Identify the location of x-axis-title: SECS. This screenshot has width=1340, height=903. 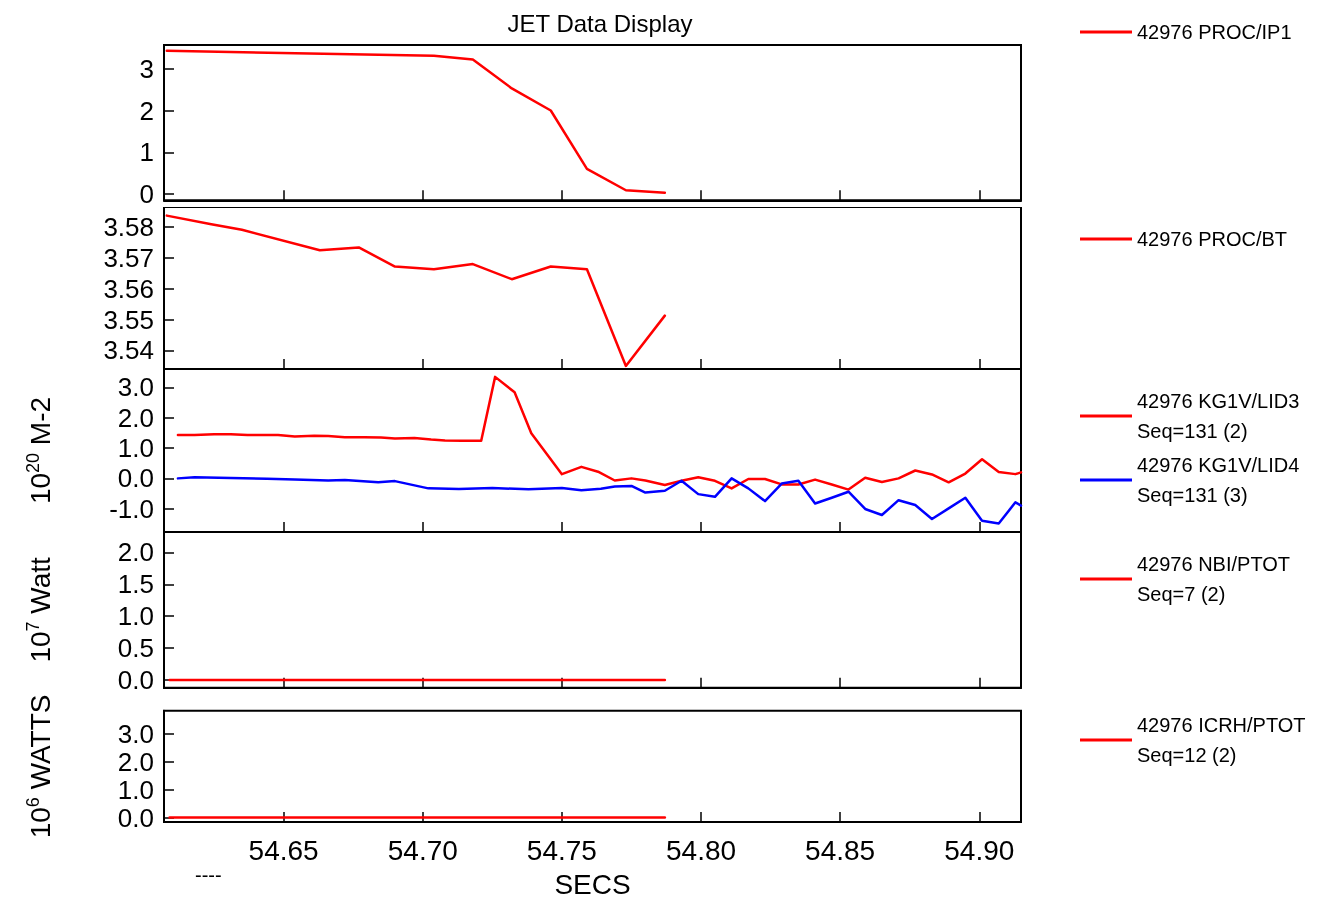
(592, 884).